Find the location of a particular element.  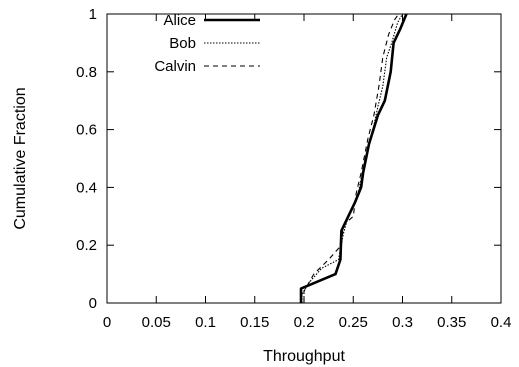

x-tick-label-4: 0.2 is located at coordinates (304, 322).